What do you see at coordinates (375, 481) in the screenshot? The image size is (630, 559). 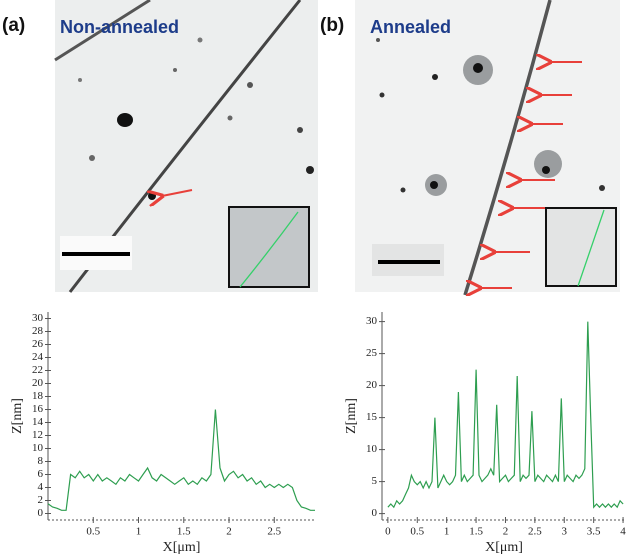 I see `y-tick-label: 5` at bounding box center [375, 481].